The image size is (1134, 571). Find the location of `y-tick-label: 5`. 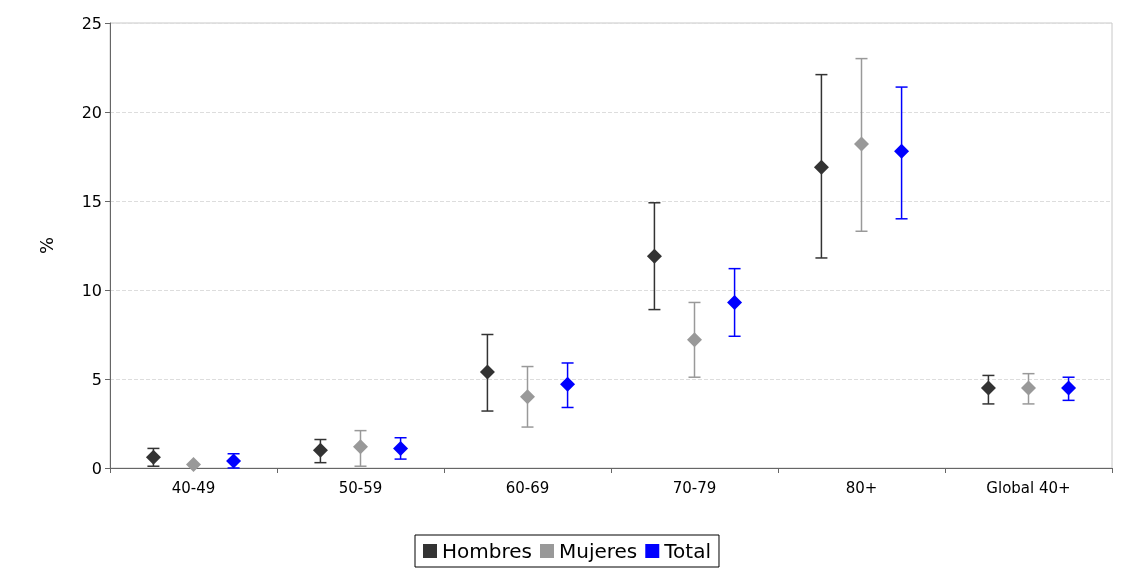

y-tick-label: 5 is located at coordinates (96, 379).